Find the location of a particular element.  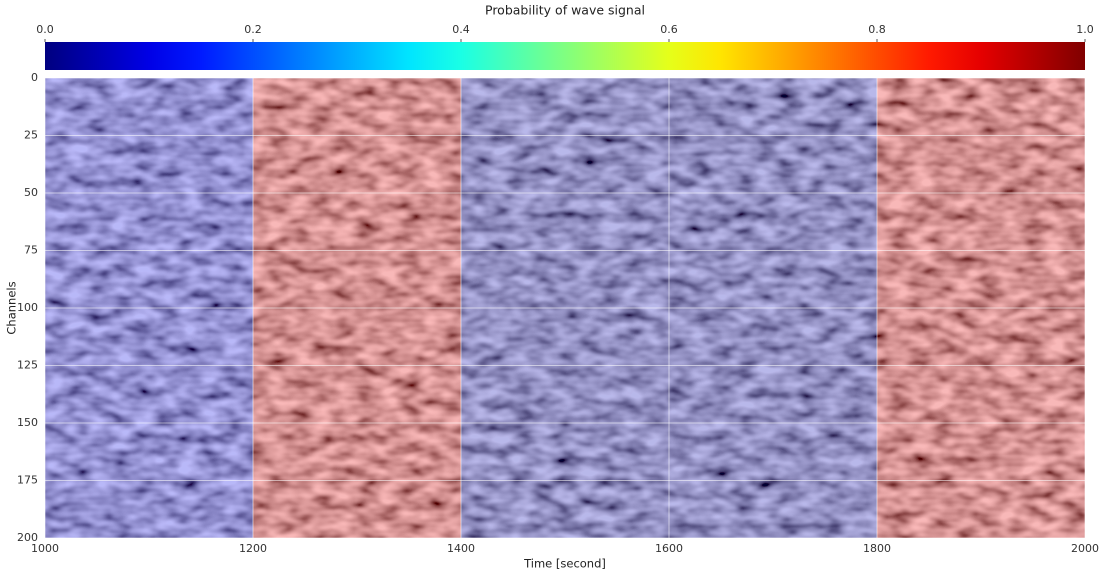

colorbar-tick-label: 0.8 is located at coordinates (877, 29).